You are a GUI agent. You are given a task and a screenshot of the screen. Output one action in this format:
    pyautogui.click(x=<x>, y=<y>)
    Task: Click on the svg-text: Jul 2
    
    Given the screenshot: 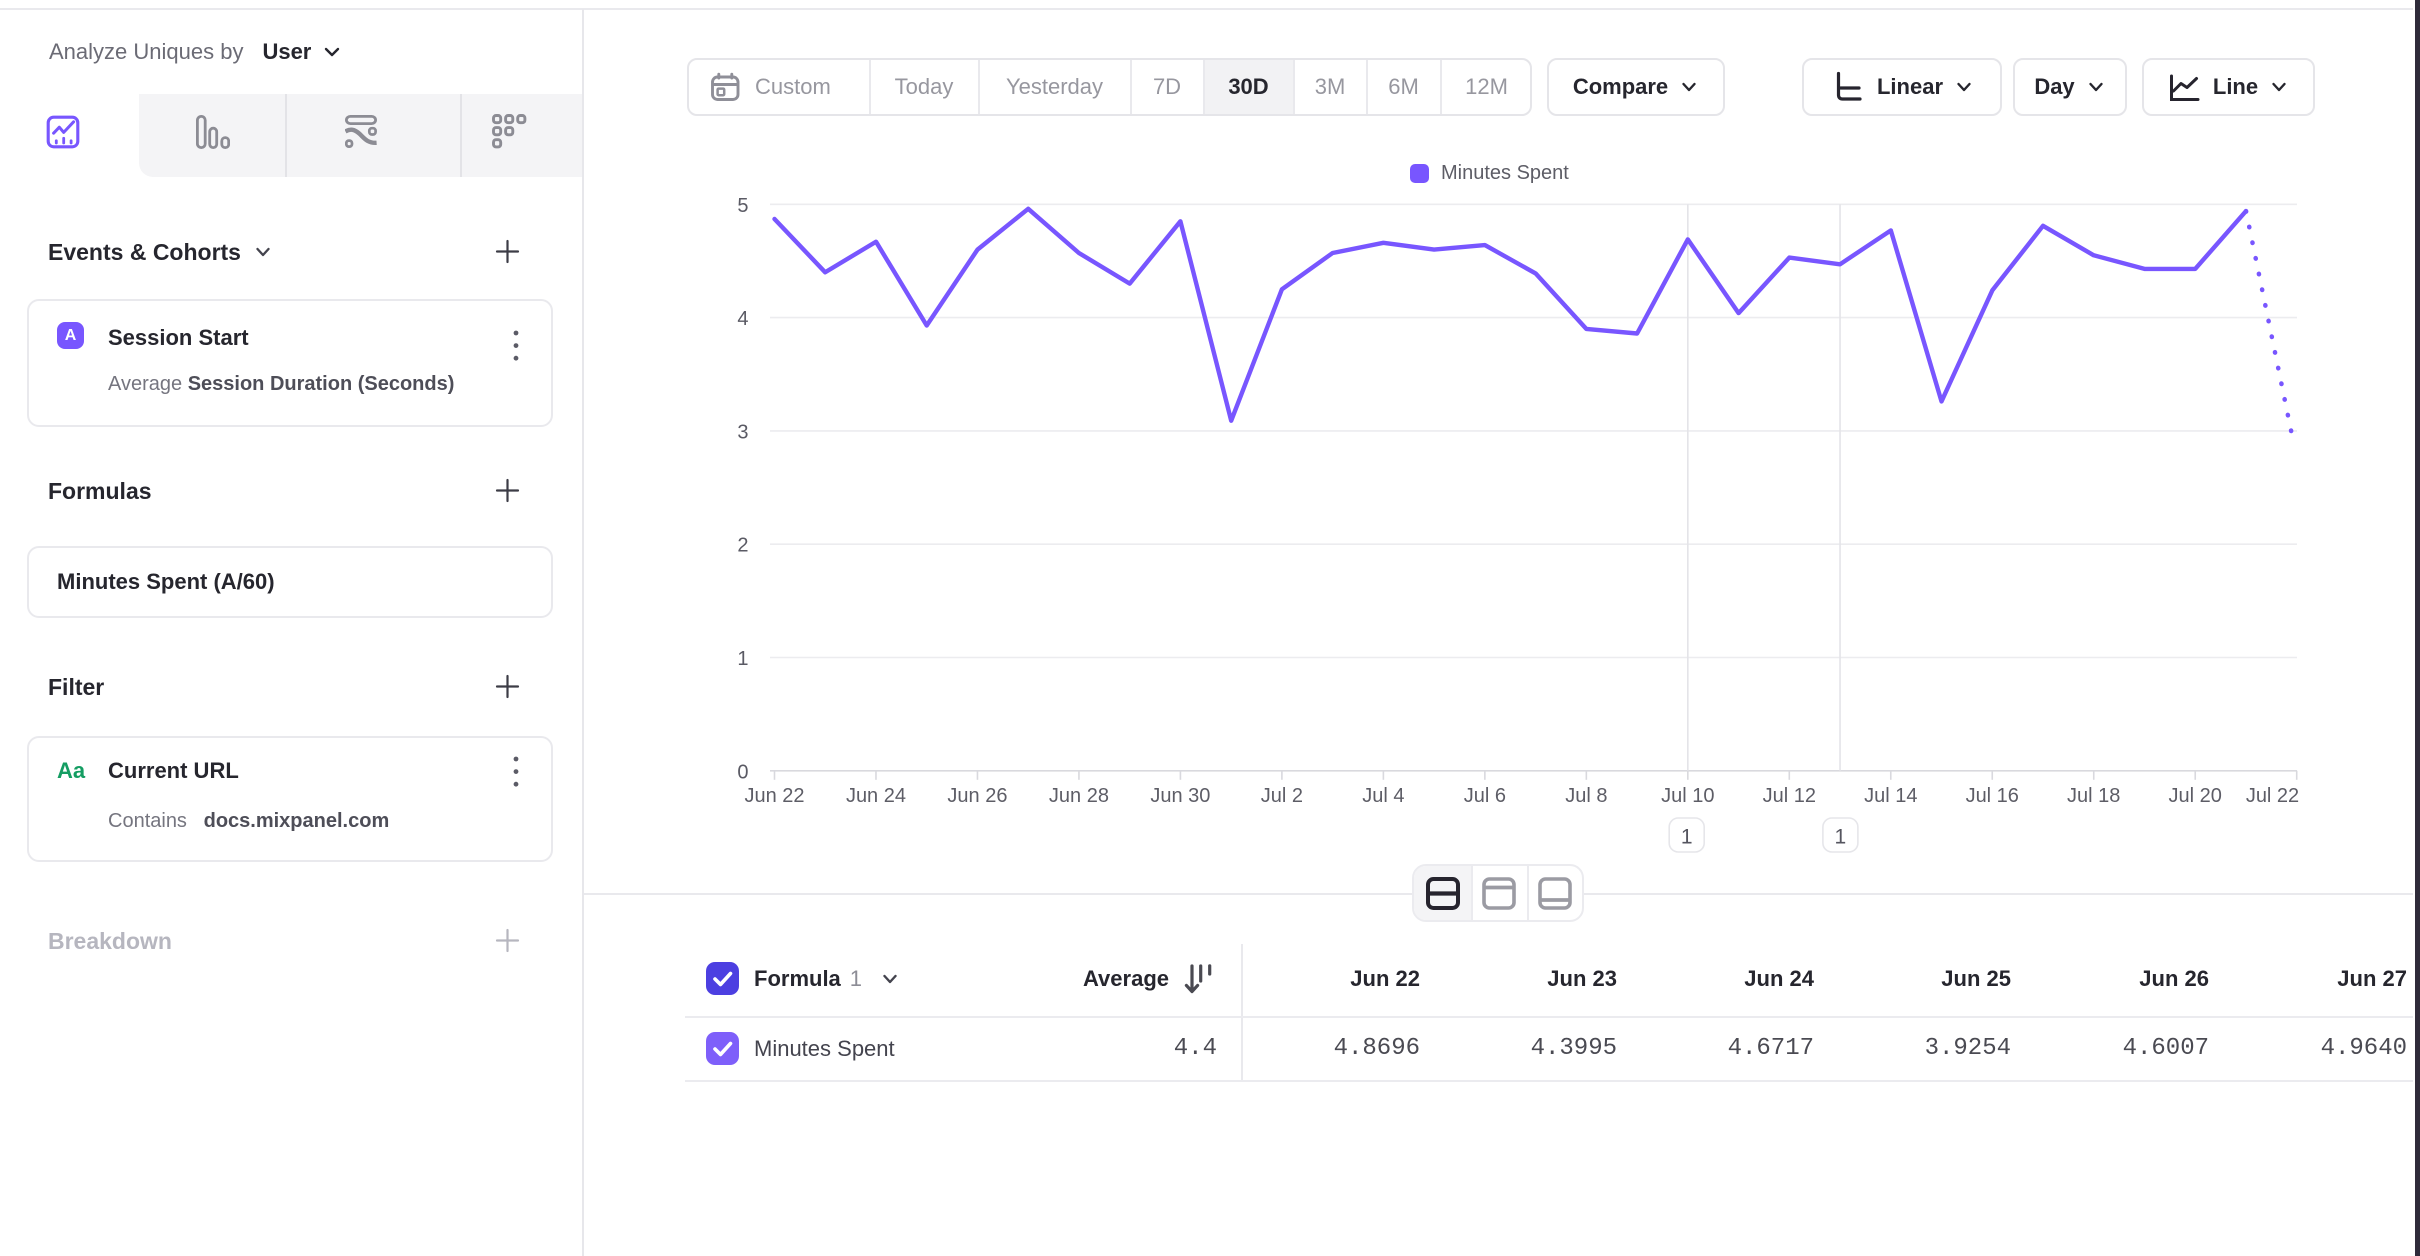 What is the action you would take?
    pyautogui.click(x=1282, y=796)
    